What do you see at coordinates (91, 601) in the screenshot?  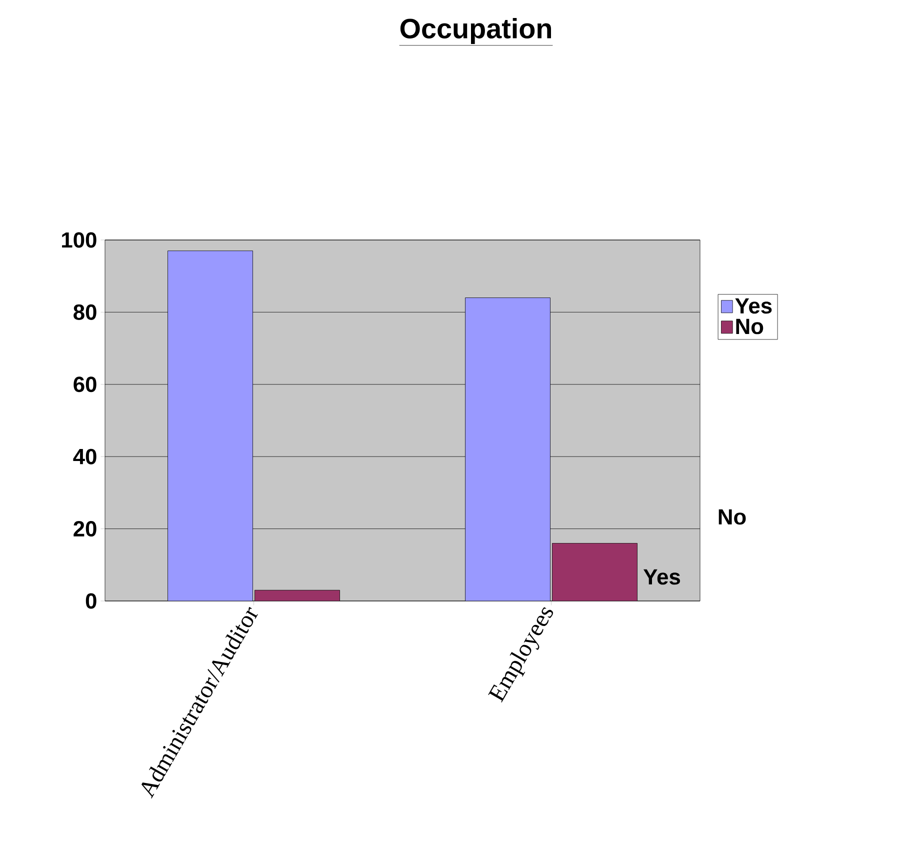 I see `y-tick-label: 0` at bounding box center [91, 601].